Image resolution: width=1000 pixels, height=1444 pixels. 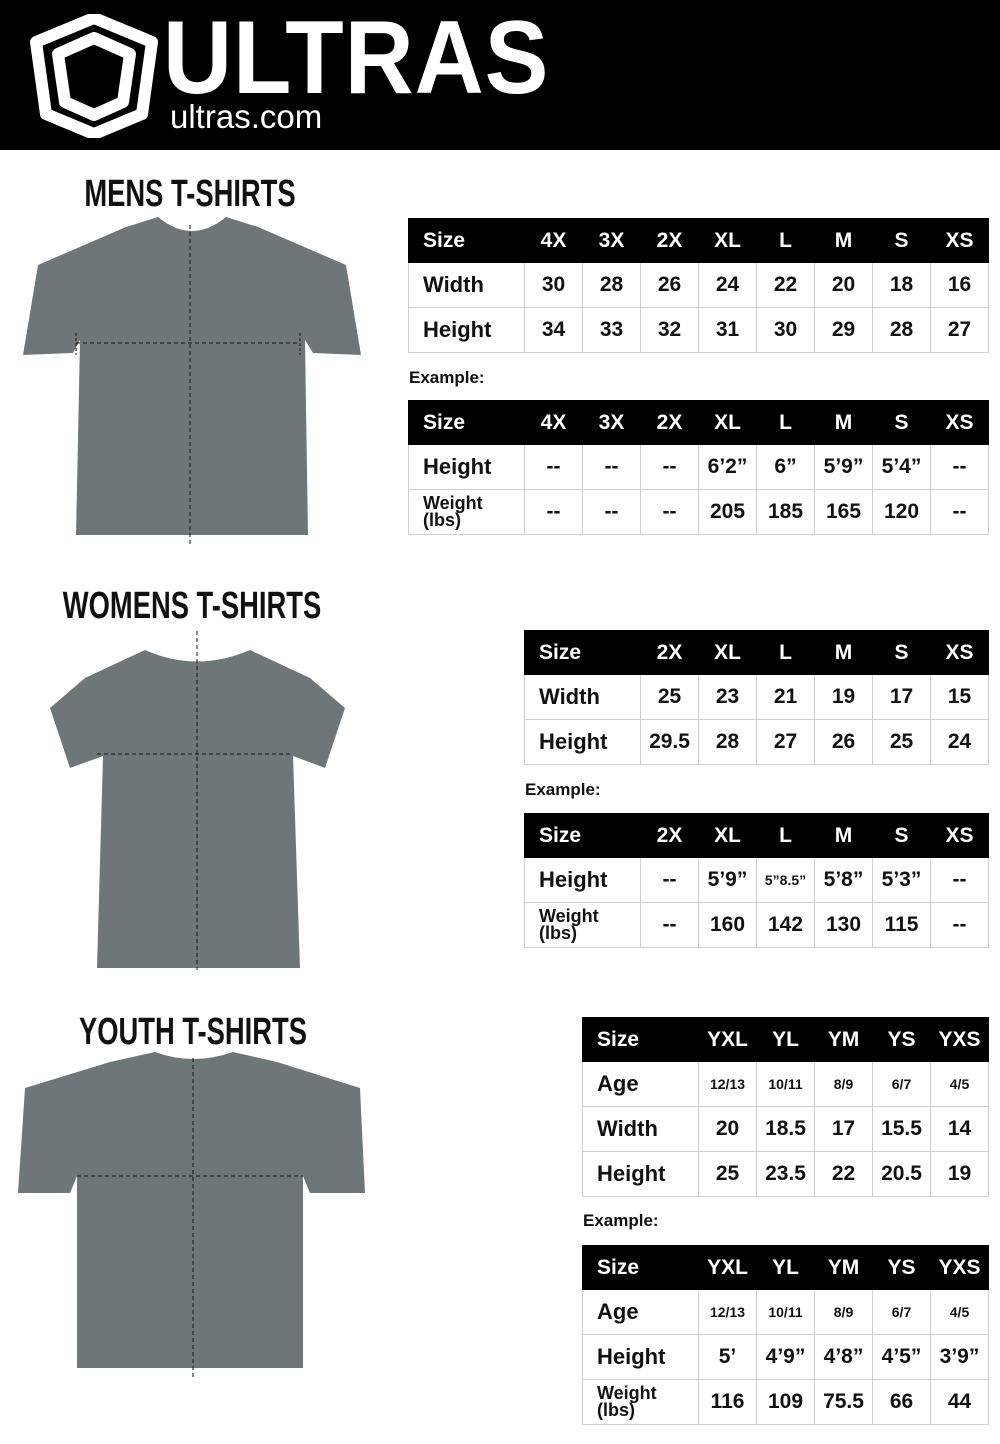 What do you see at coordinates (843, 925) in the screenshot?
I see `table-cell: 130` at bounding box center [843, 925].